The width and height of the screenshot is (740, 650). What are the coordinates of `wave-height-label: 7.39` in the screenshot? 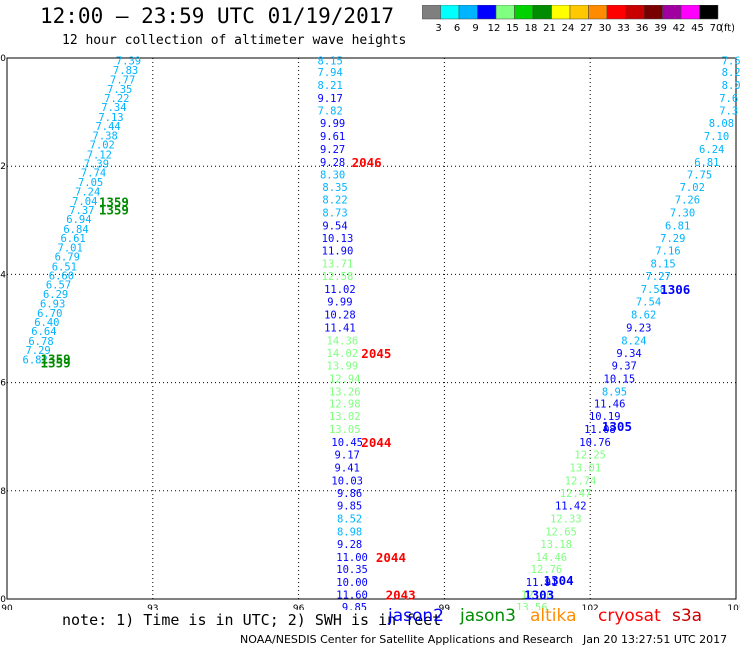 It's located at (96, 164).